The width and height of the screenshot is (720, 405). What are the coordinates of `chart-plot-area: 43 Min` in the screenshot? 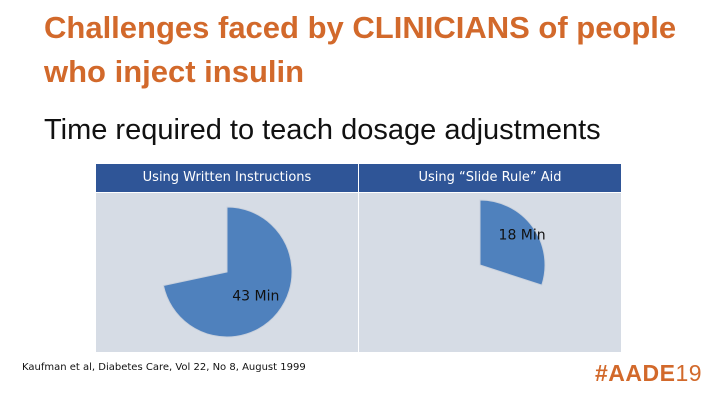 It's located at (227, 272).